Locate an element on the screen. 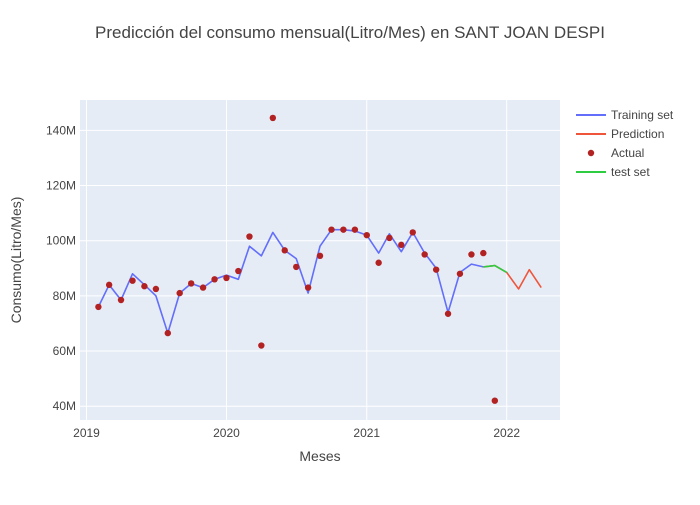  y-tick-label: 120M is located at coordinates (61, 186).